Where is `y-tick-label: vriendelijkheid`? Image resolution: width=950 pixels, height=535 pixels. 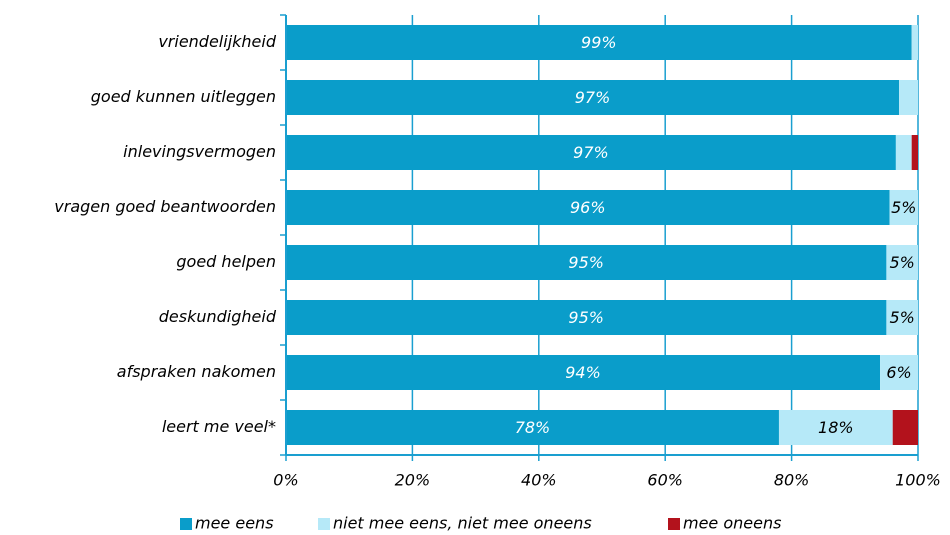
y-tick-label: vriendelijkheid is located at coordinates (217, 41).